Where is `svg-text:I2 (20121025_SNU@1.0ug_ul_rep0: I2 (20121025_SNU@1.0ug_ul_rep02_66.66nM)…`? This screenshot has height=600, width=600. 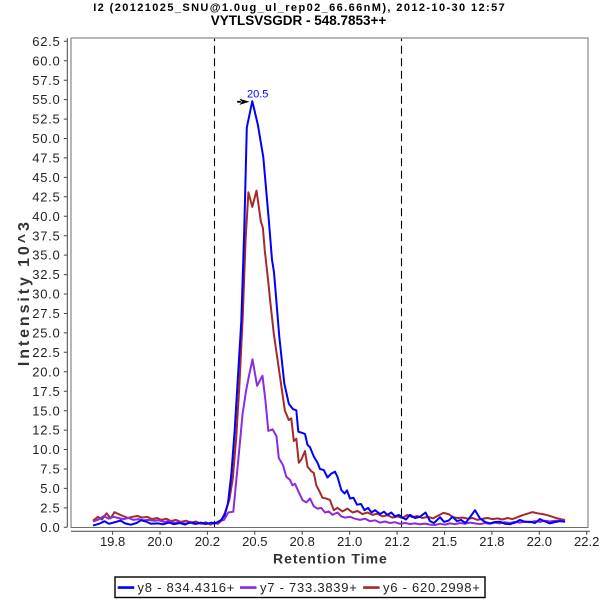 svg-text:I2 (20121025_SNU@1.0ug_ul_rep0: I2 (20121025_SNU@1.0ug_ul_rep02_66.66nM)… is located at coordinates (299, 8).